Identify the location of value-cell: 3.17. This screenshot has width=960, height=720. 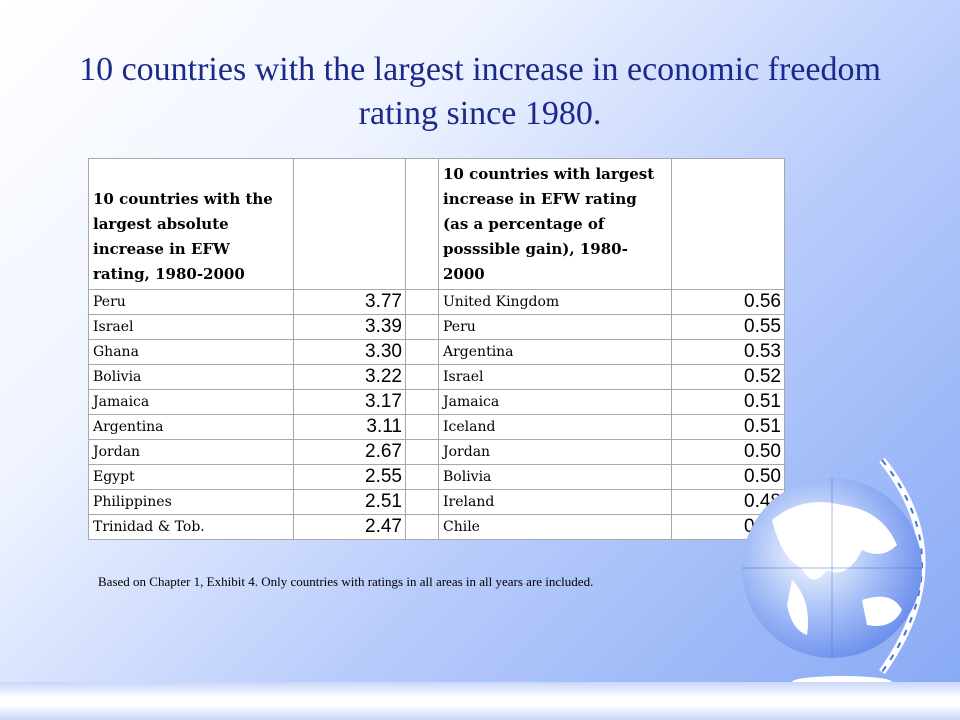
(349, 402).